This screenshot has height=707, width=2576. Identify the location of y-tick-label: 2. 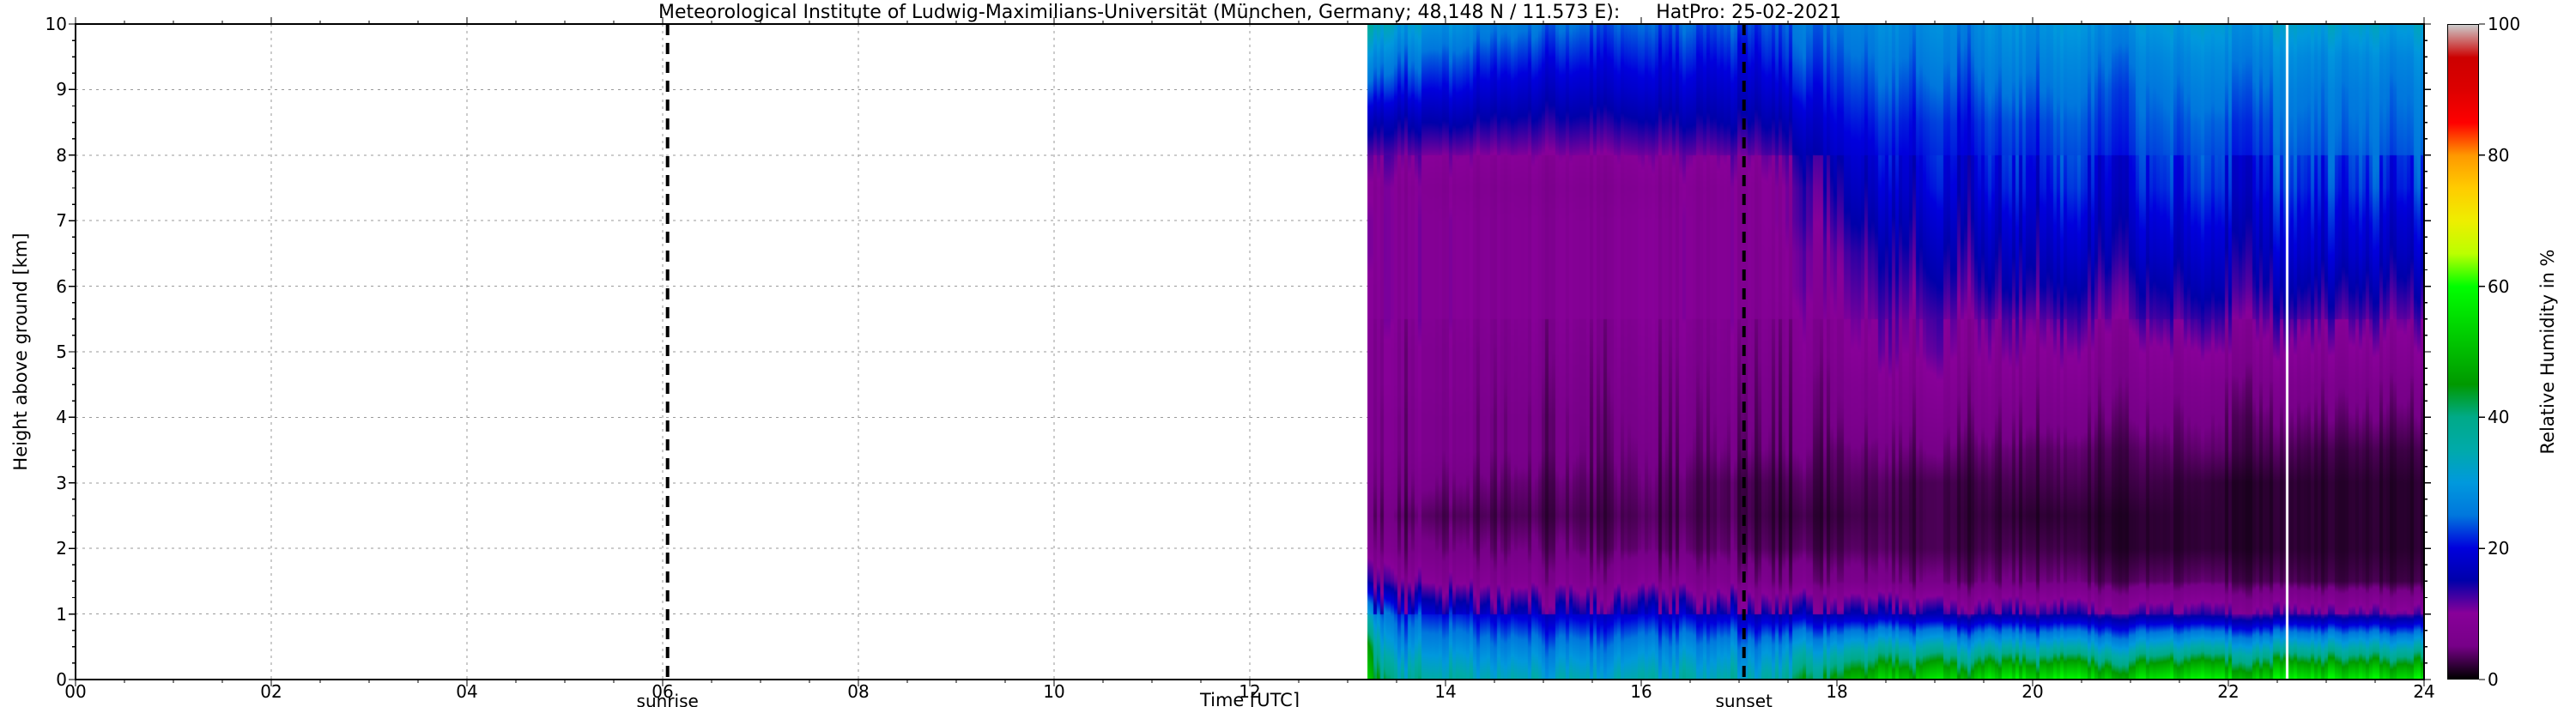
(61, 548).